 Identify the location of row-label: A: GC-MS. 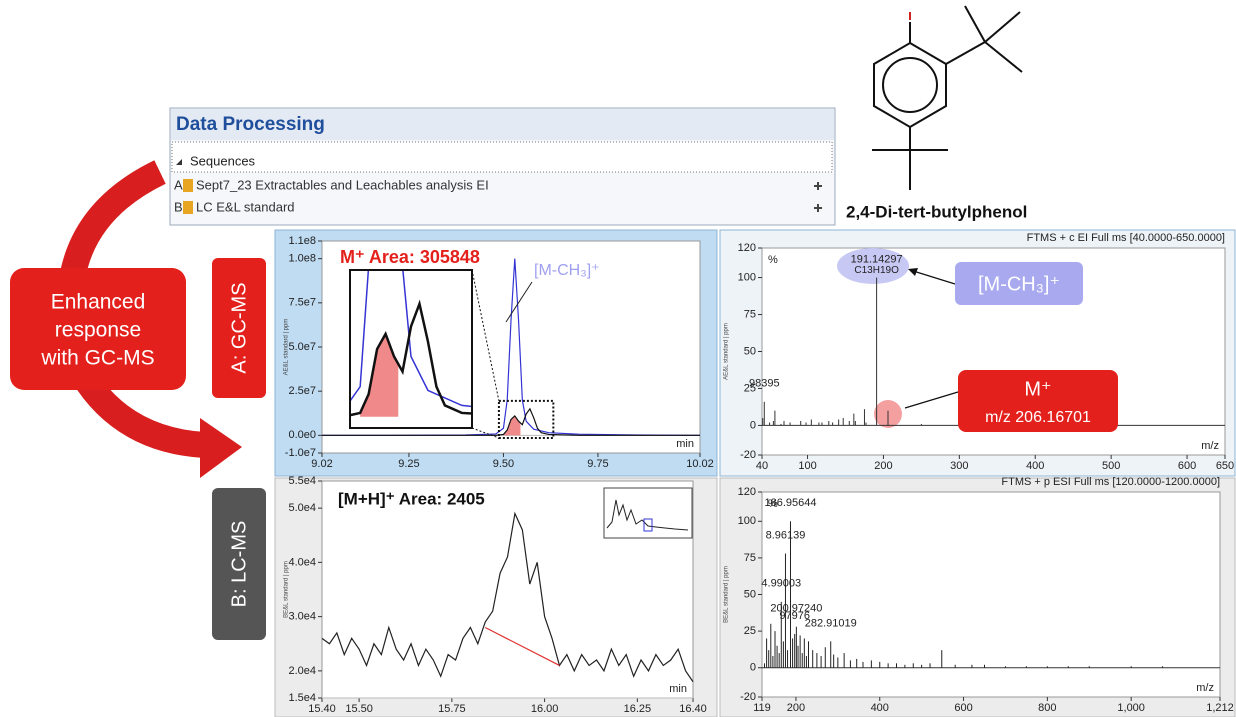
(239, 327).